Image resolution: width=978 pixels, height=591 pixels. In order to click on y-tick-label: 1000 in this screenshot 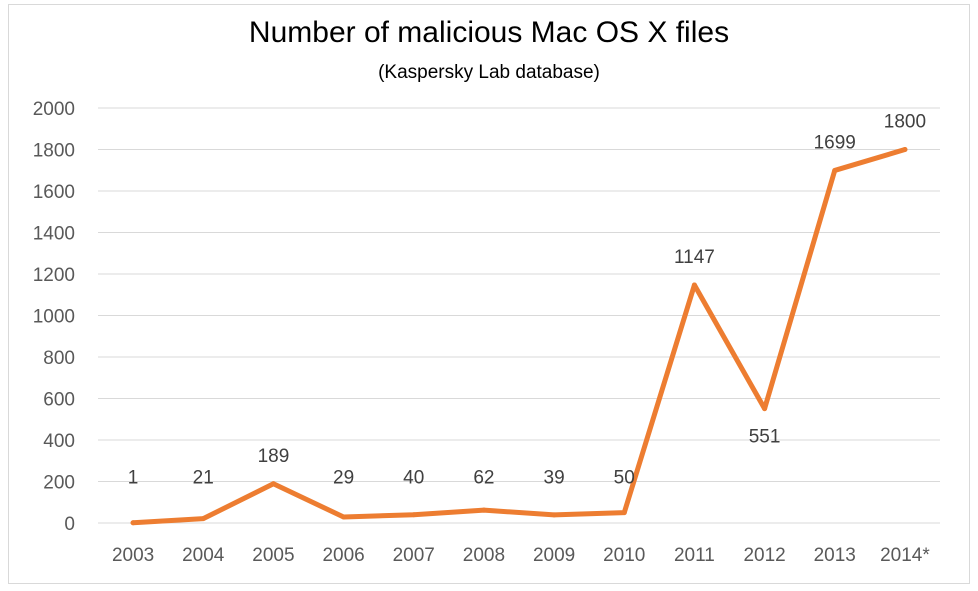, I will do `click(54, 317)`.